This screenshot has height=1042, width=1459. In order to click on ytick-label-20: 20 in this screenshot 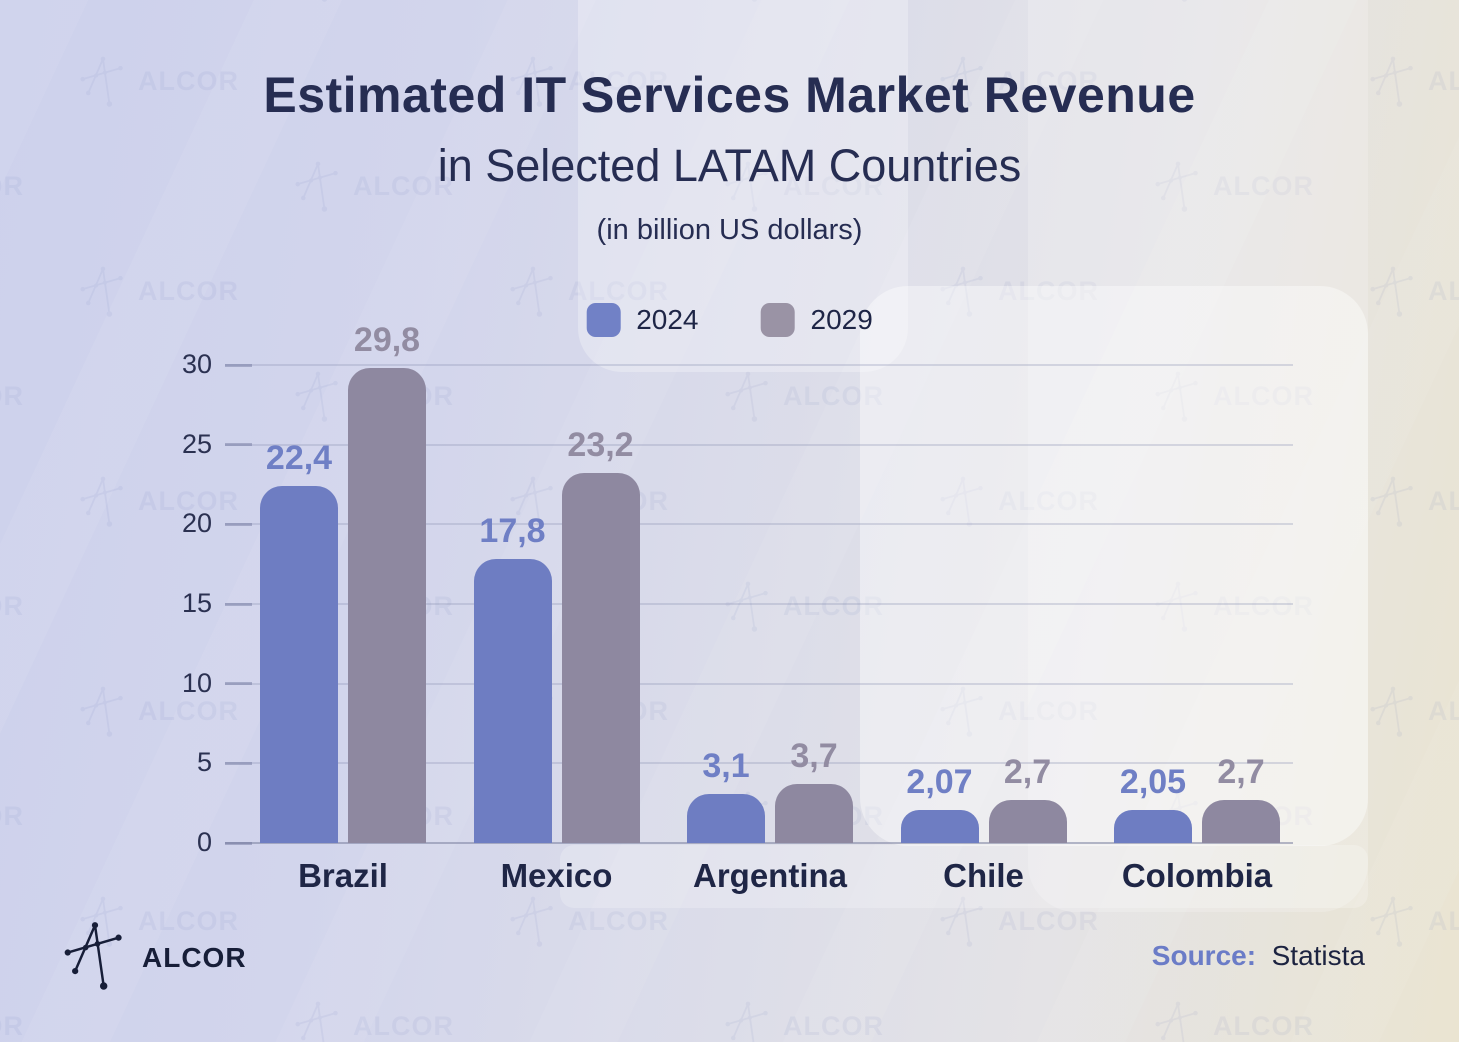, I will do `click(196, 523)`.